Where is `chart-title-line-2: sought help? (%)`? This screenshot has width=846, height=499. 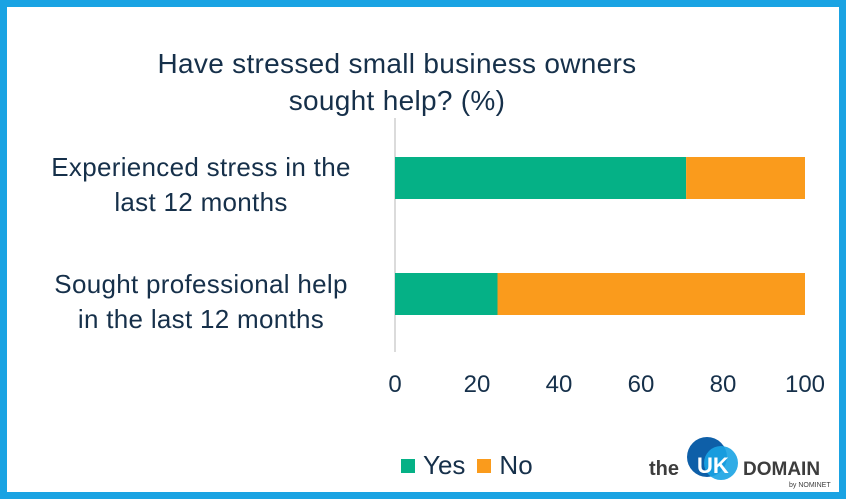
chart-title-line-2: sought help? (%) is located at coordinates (397, 100).